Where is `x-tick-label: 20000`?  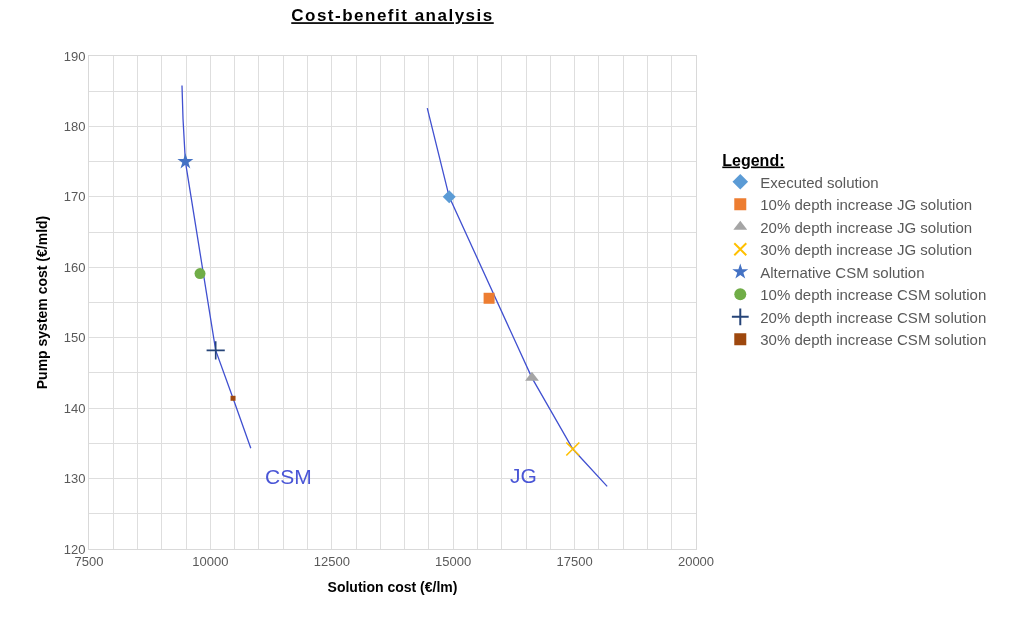 x-tick-label: 20000 is located at coordinates (696, 561).